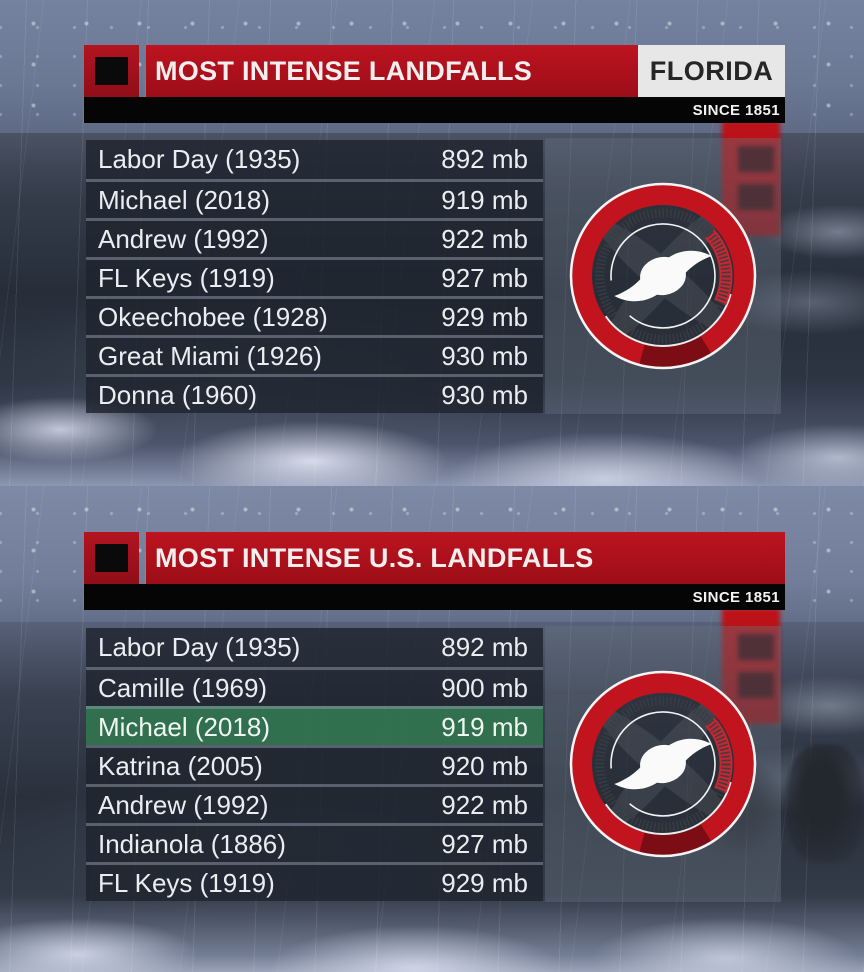  I want to click on region-tag-label: FLORIDA, so click(711, 70).